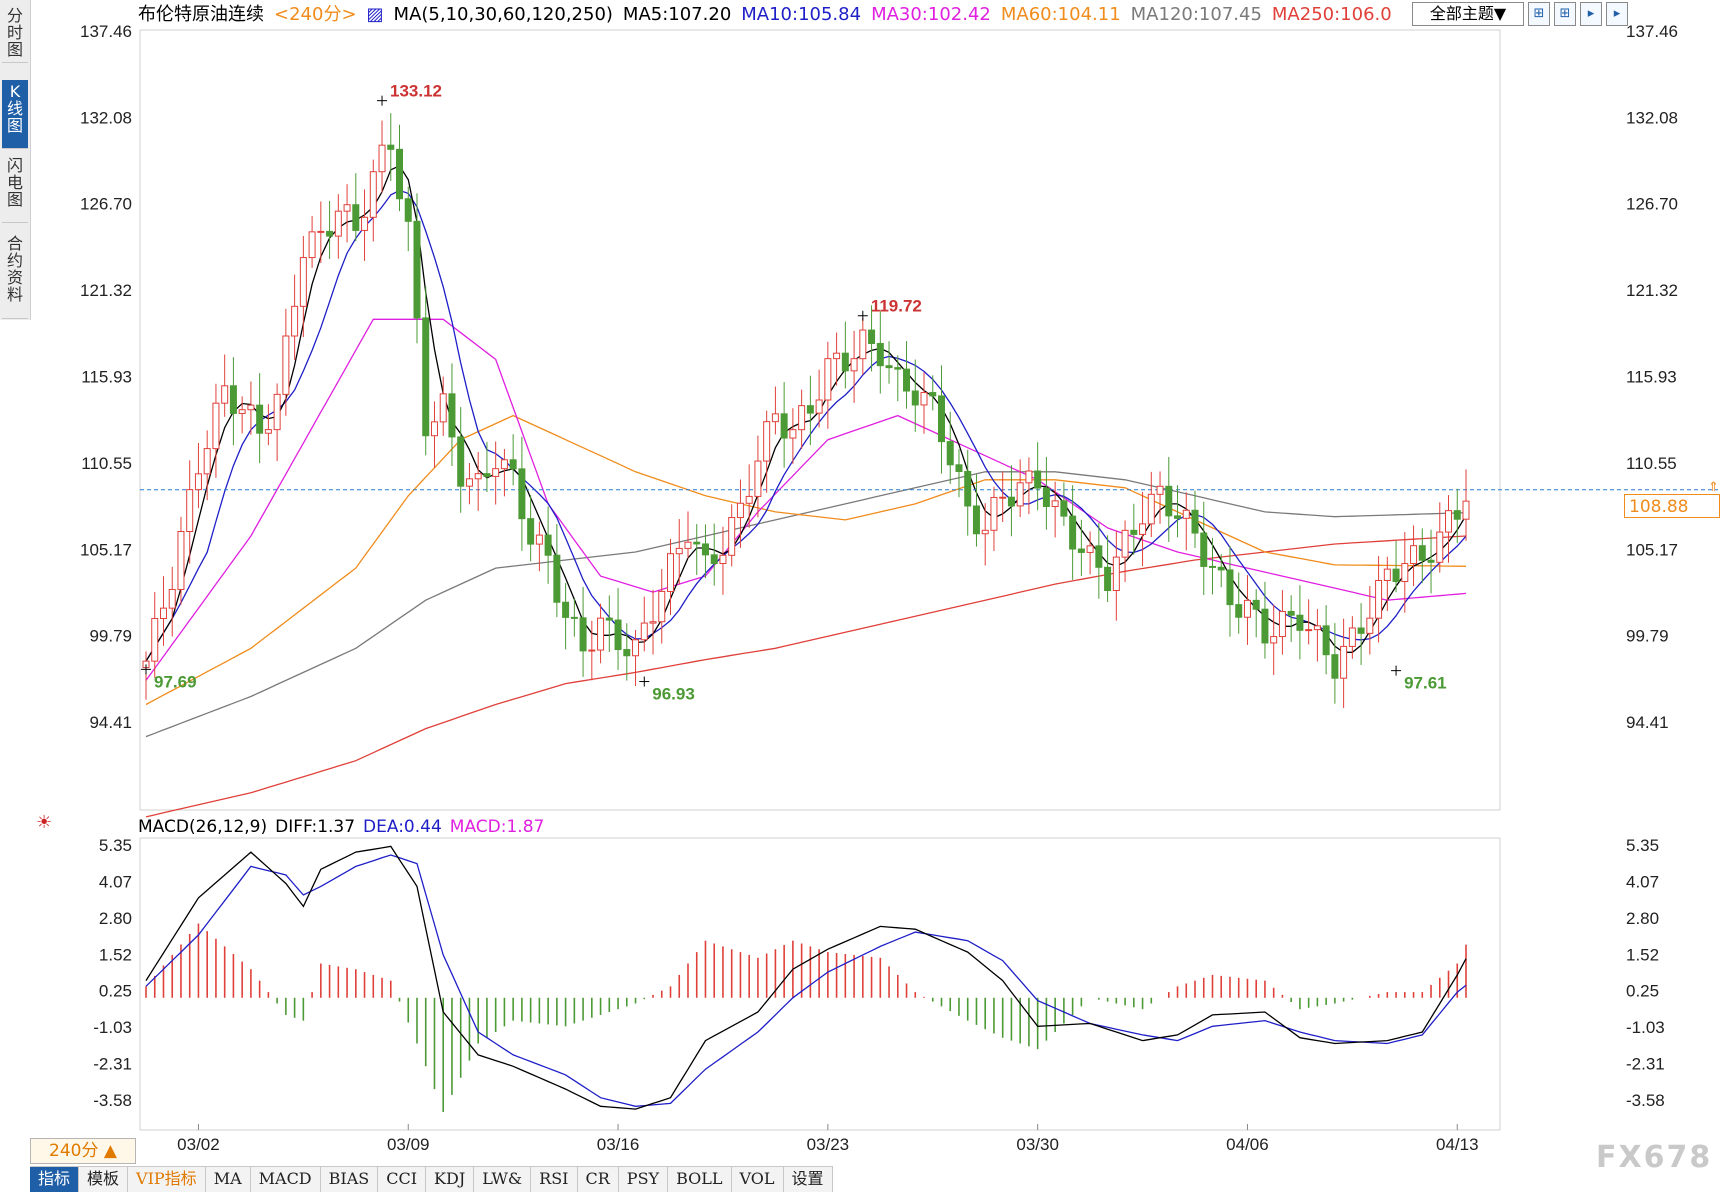 This screenshot has width=1728, height=1192. I want to click on tab-contract-info: 合约资料, so click(15, 275).